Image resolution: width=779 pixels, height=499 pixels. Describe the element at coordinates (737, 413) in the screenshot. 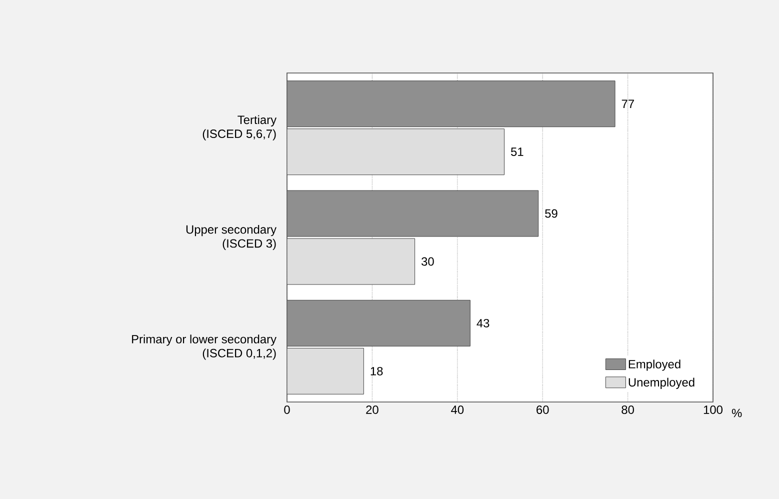

I see `x-axis-title: %` at that location.